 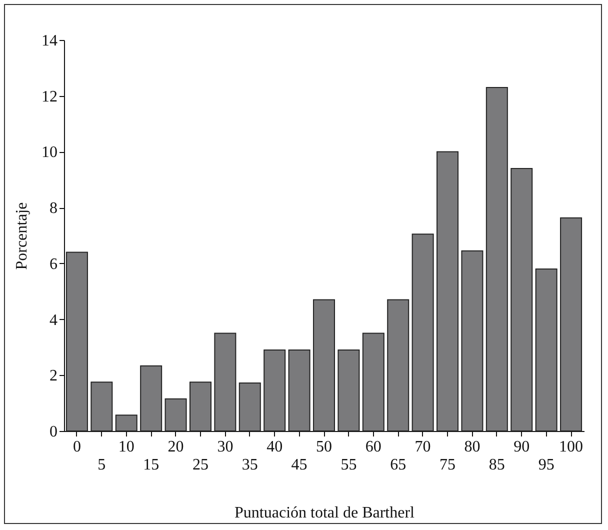 I want to click on x-tick-label: 70, so click(x=422, y=447).